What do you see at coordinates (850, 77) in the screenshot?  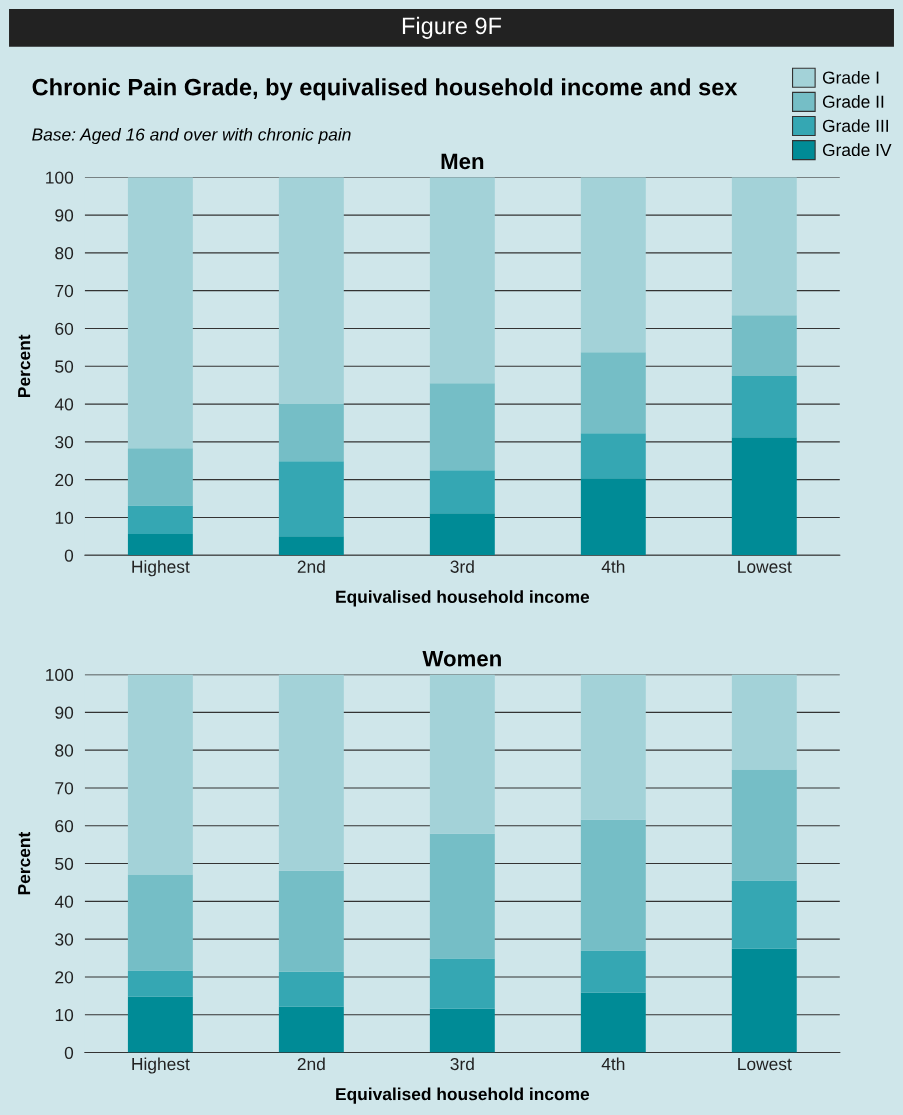 I see `legend-label: Grade I` at bounding box center [850, 77].